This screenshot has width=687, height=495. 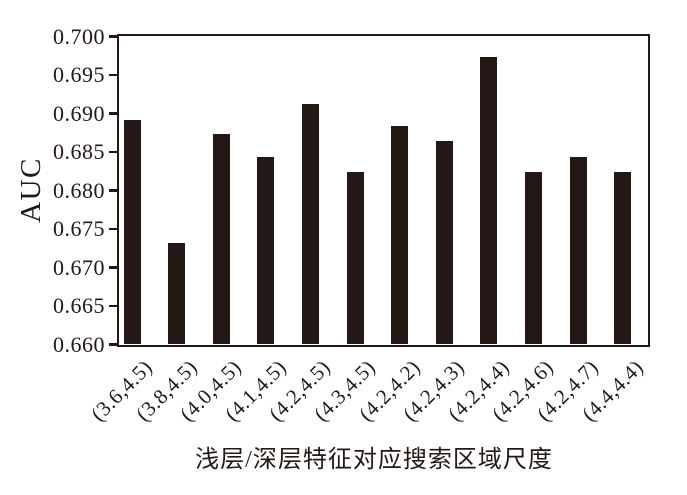 What do you see at coordinates (79, 267) in the screenshot?
I see `y-tick-label: 0.670` at bounding box center [79, 267].